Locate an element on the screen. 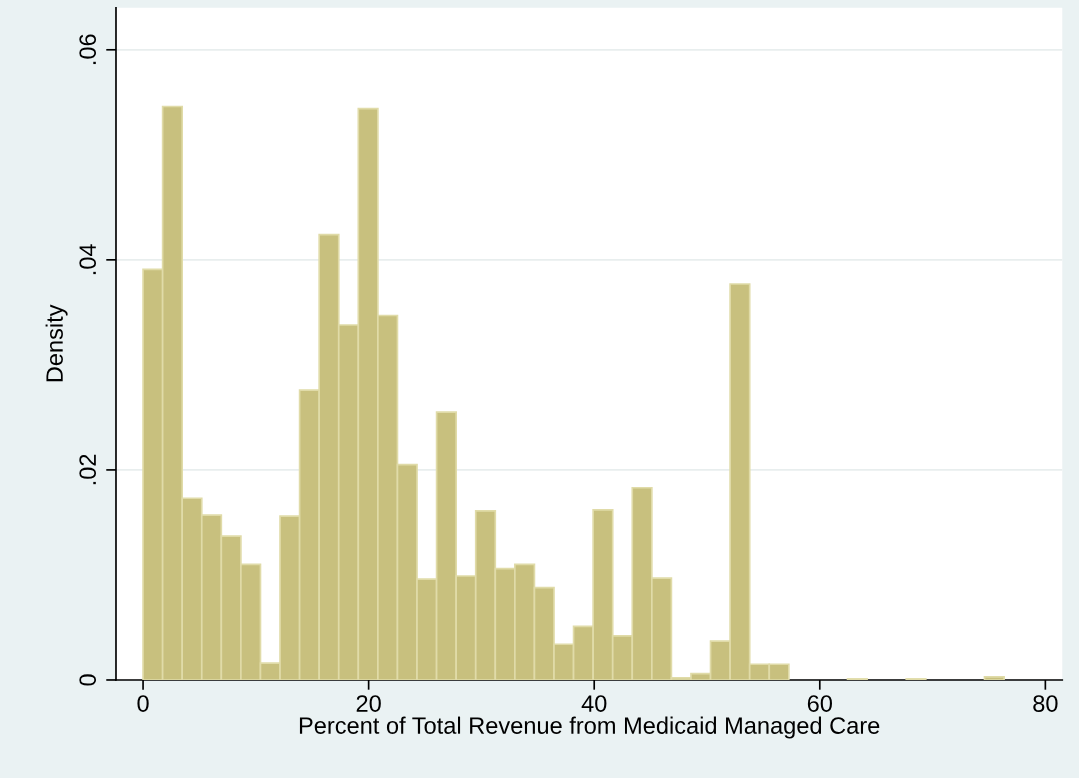 Image resolution: width=1079 pixels, height=778 pixels. y-axis-title: Density is located at coordinates (56, 343).